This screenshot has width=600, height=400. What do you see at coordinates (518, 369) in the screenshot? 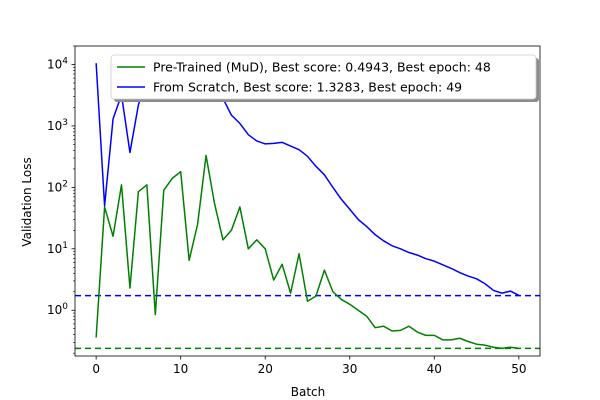
I see `x-tick-label: 50` at bounding box center [518, 369].